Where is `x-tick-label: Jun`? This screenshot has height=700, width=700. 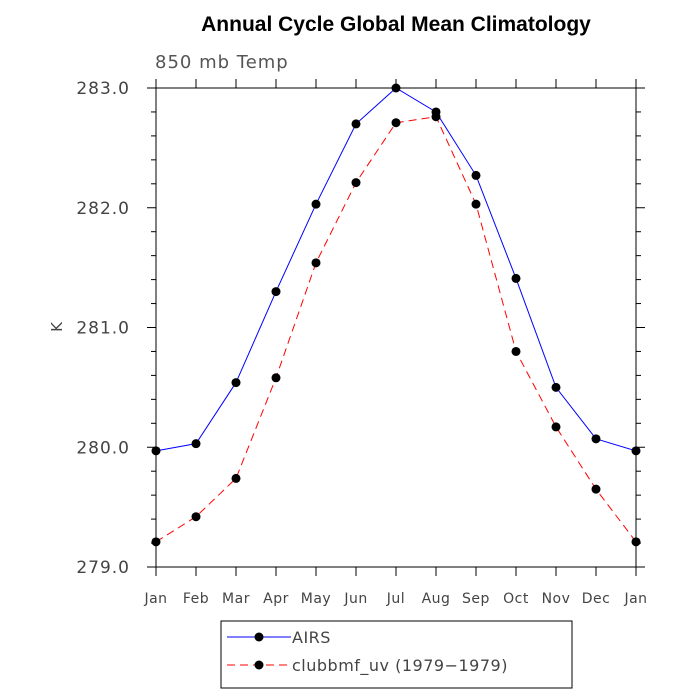 x-tick-label: Jun is located at coordinates (355, 599).